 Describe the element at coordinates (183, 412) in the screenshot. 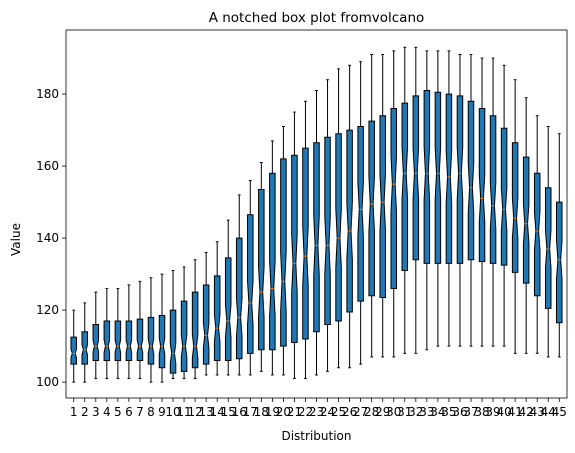

I see `x-tick-label: 11` at that location.